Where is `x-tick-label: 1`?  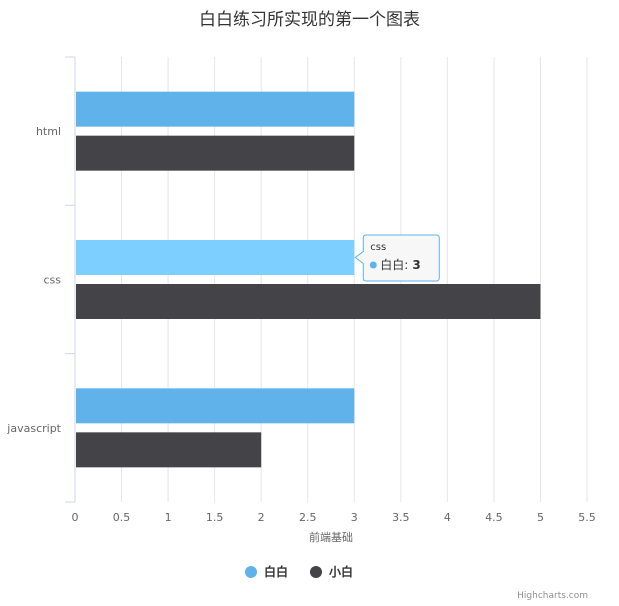 x-tick-label: 1 is located at coordinates (168, 517).